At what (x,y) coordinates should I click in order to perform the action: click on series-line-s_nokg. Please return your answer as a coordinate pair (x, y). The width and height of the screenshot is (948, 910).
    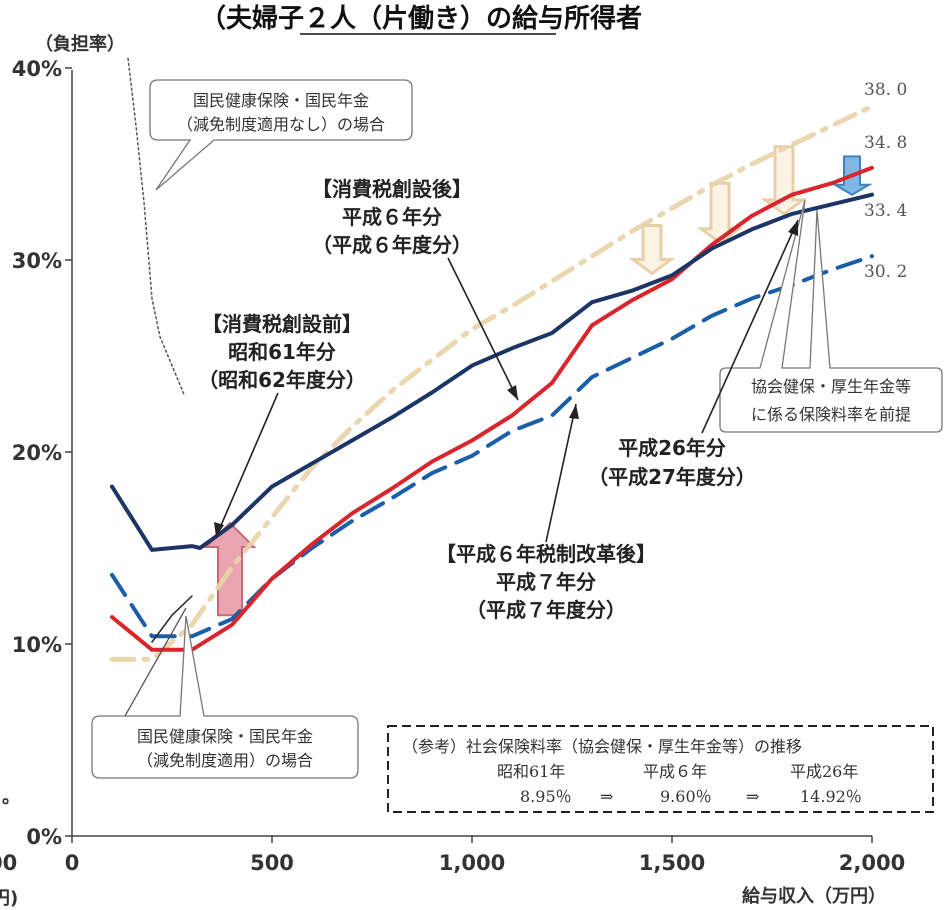
    Looking at the image, I should click on (156, 226).